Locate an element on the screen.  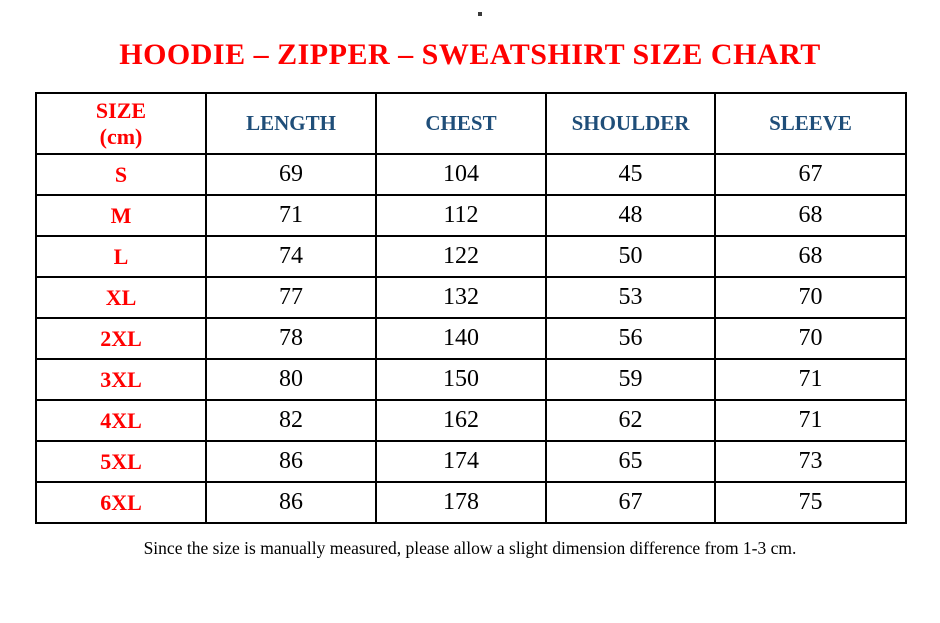
chest-cell: 150 is located at coordinates (461, 379).